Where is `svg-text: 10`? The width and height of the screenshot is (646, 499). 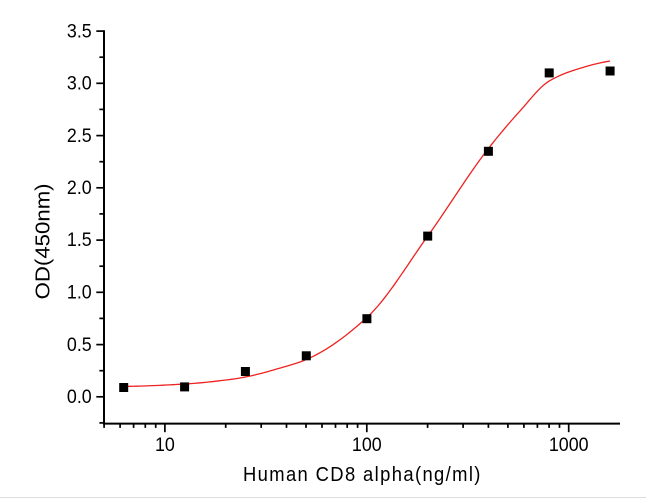
svg-text: 10 is located at coordinates (165, 444).